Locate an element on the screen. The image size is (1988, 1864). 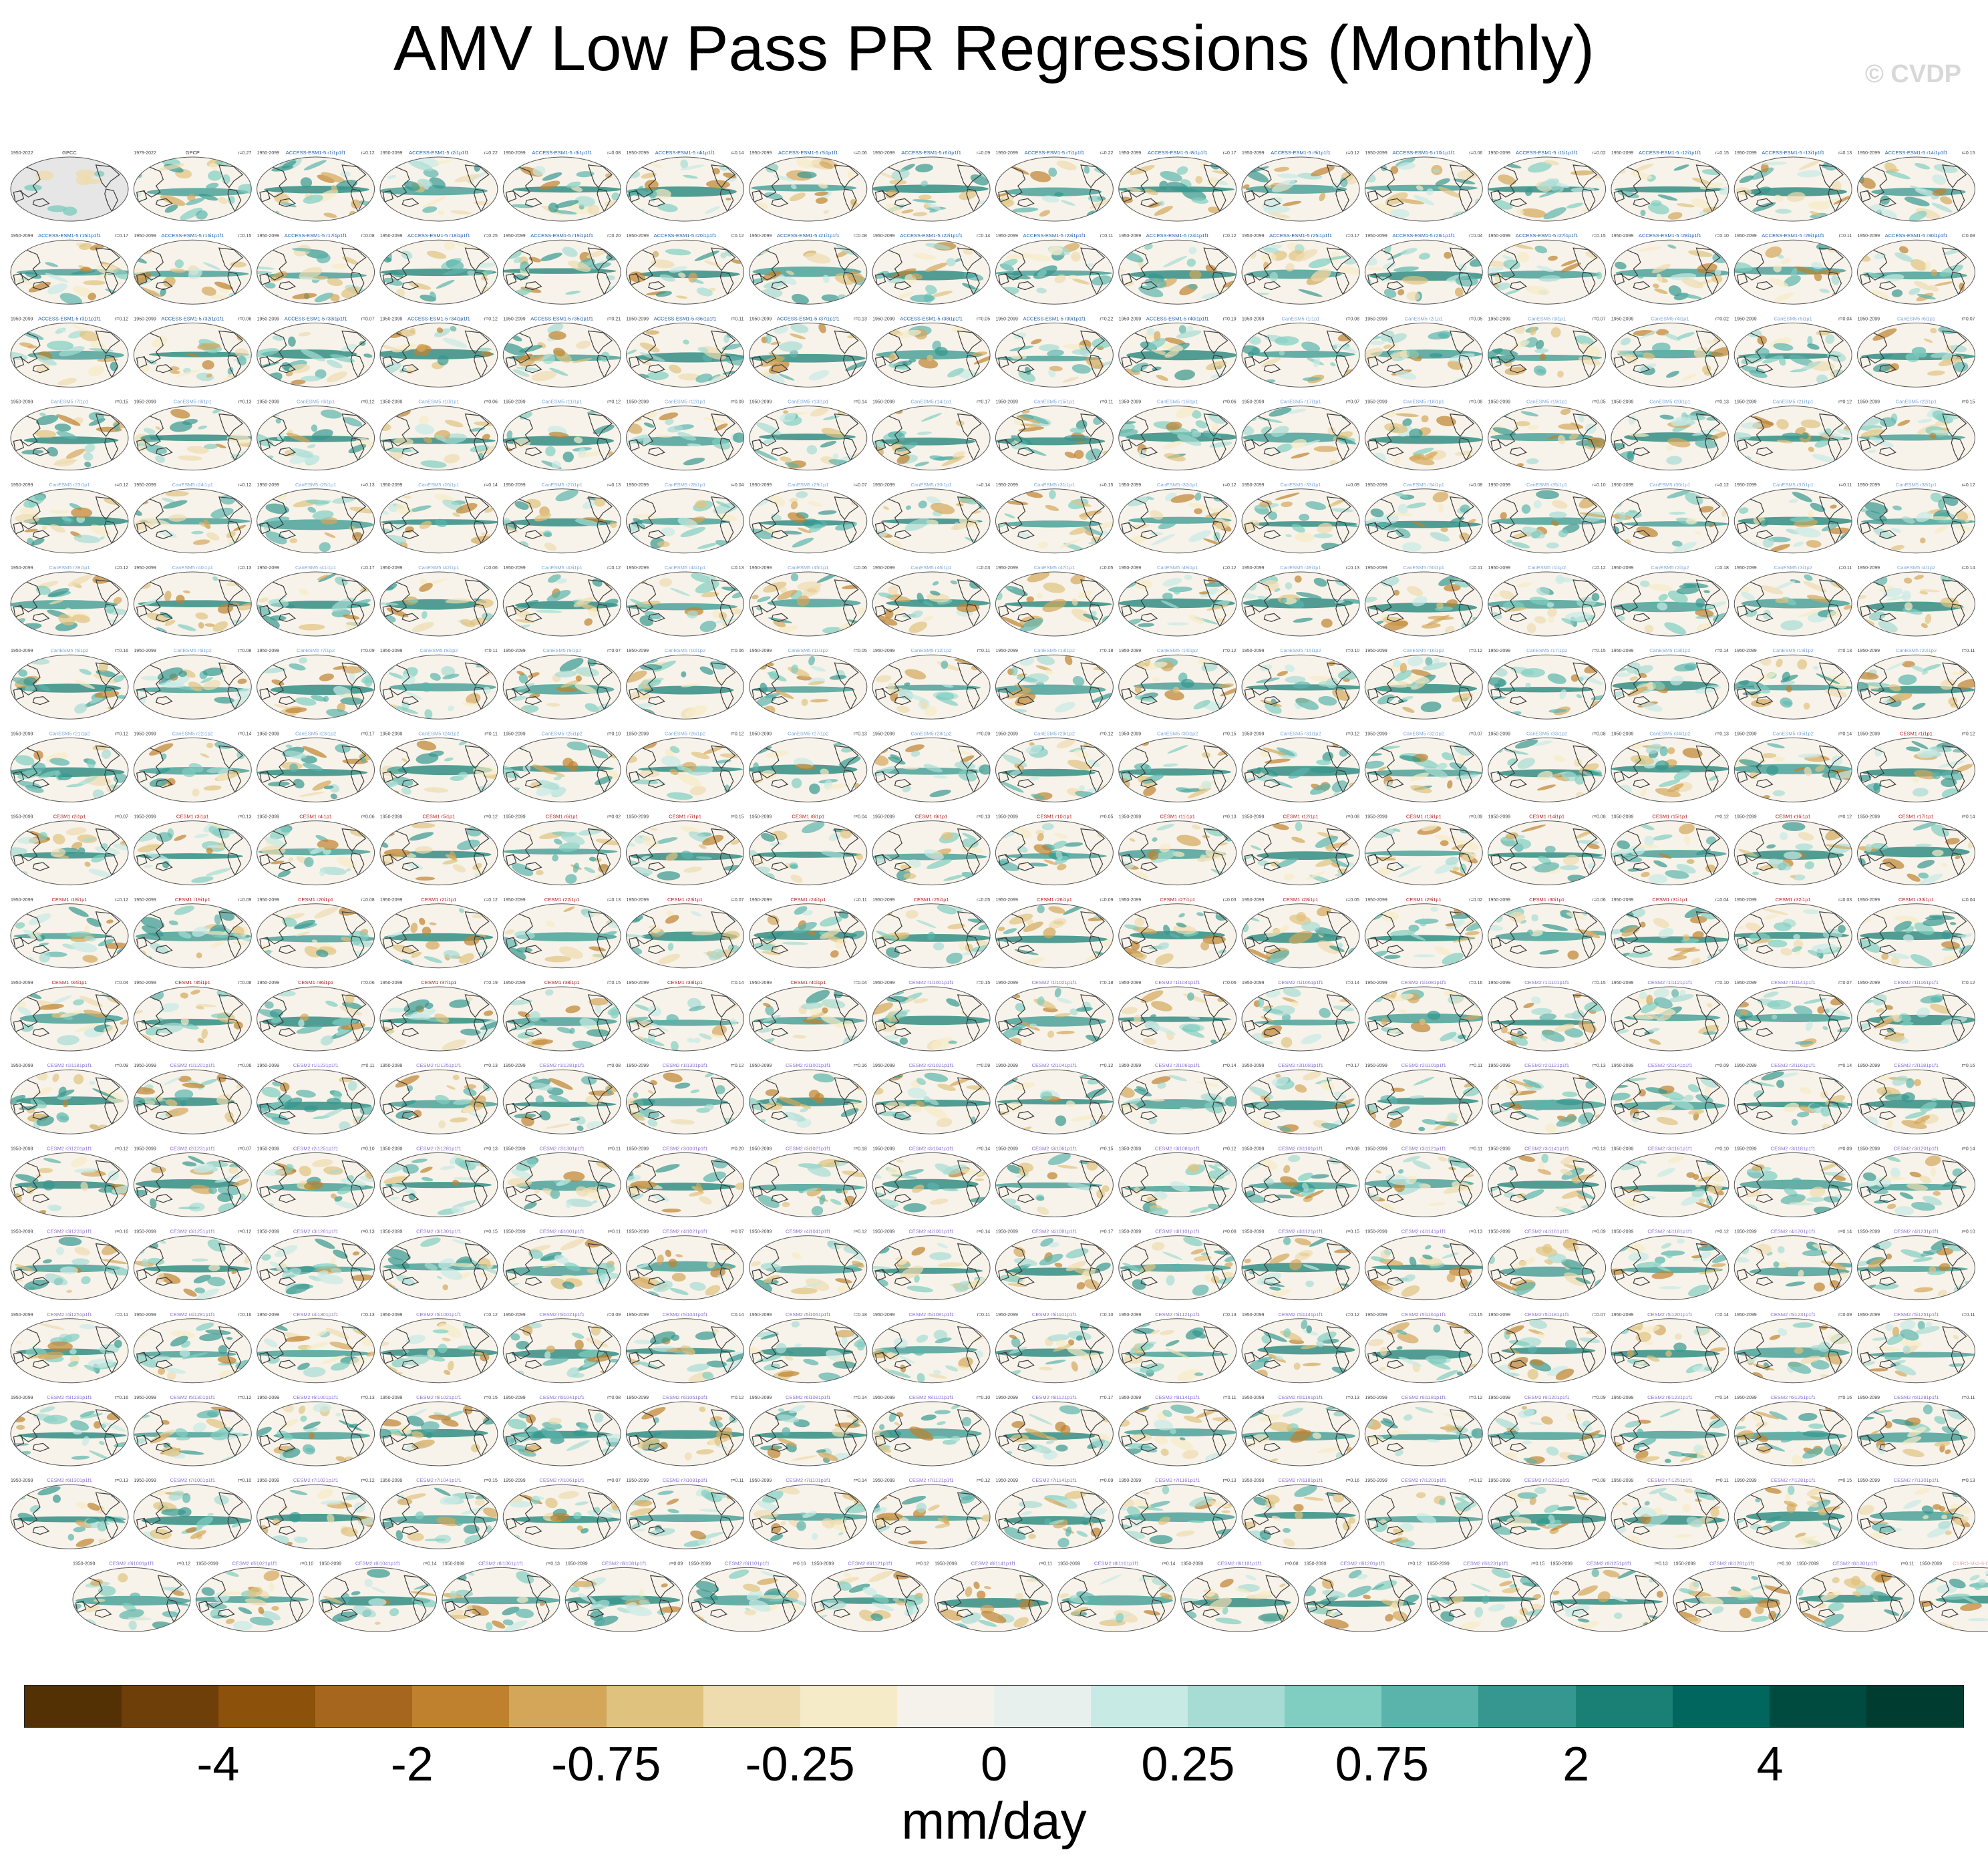
map-panel: 1950-2099 CanESM5 r44i1p1 r=0.13 is located at coordinates (685, 601).